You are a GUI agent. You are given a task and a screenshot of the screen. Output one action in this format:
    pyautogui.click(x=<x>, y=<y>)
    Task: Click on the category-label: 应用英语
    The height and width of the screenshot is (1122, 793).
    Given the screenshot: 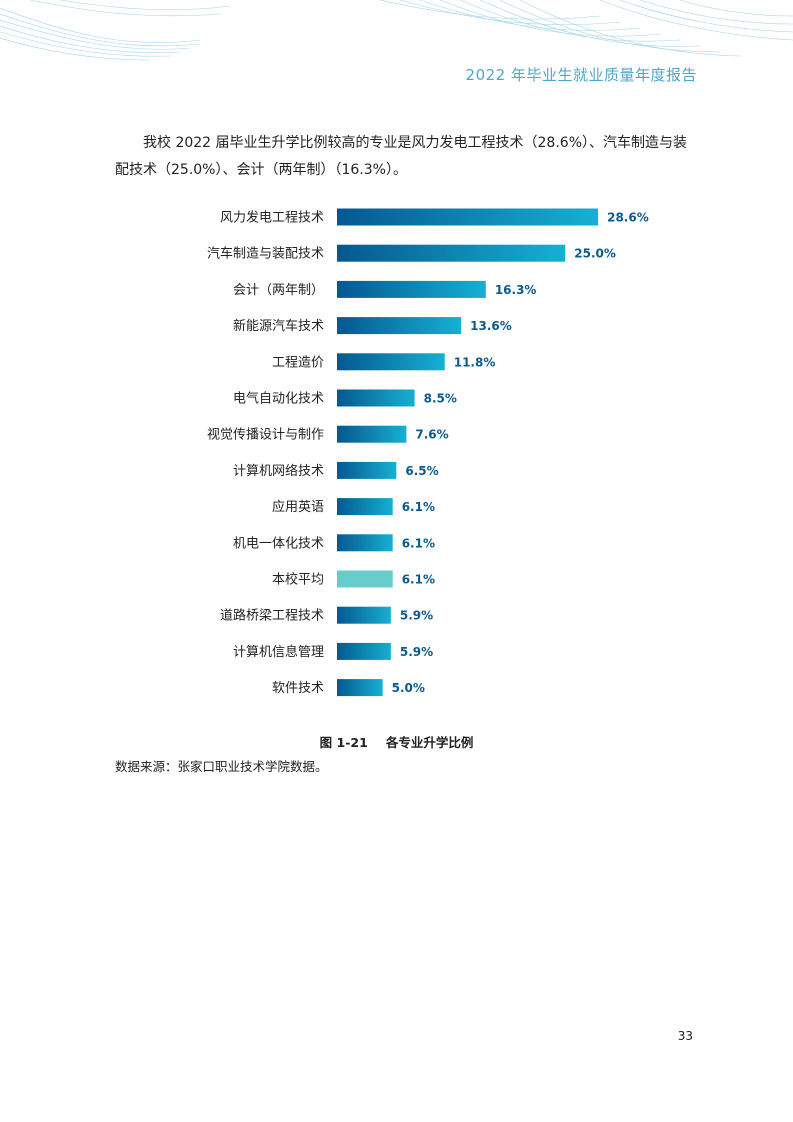 What is the action you would take?
    pyautogui.click(x=298, y=507)
    